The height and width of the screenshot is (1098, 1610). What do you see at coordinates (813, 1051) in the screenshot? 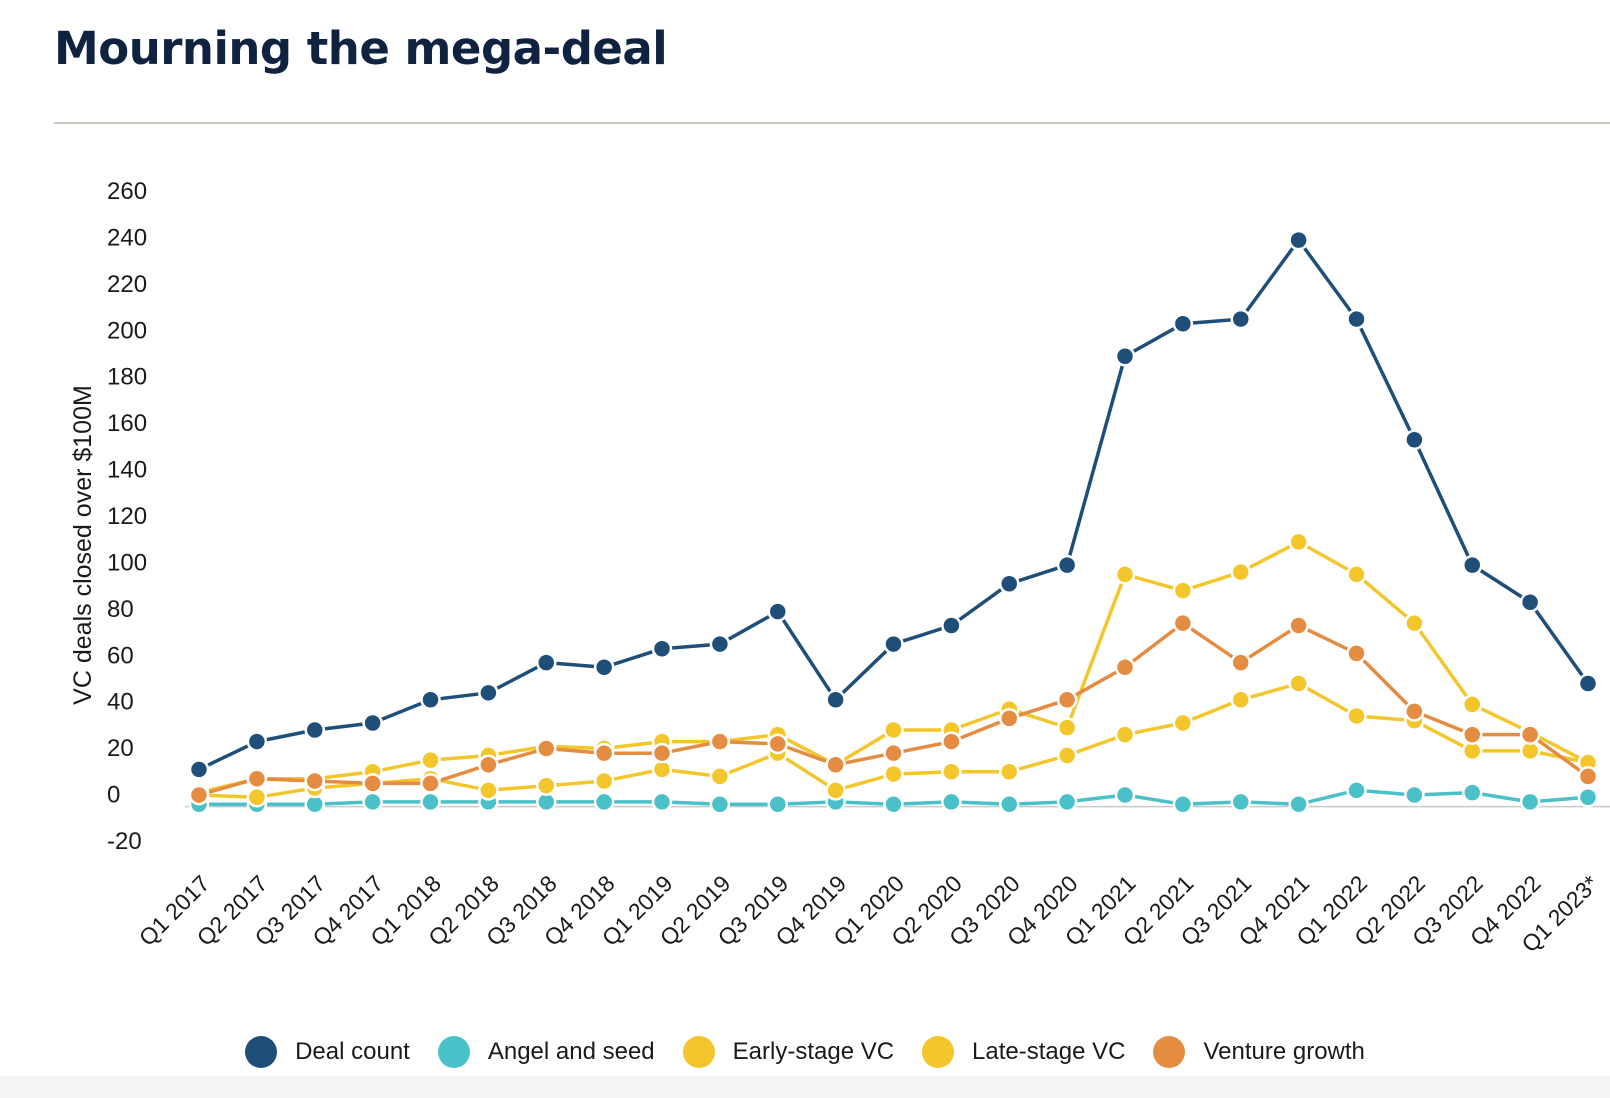
I see `legend-label: Early-stage VC` at bounding box center [813, 1051].